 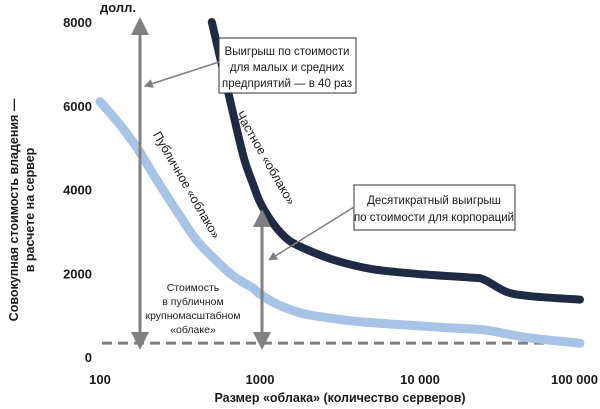 What do you see at coordinates (77, 106) in the screenshot?
I see `y-tick-label: 6000` at bounding box center [77, 106].